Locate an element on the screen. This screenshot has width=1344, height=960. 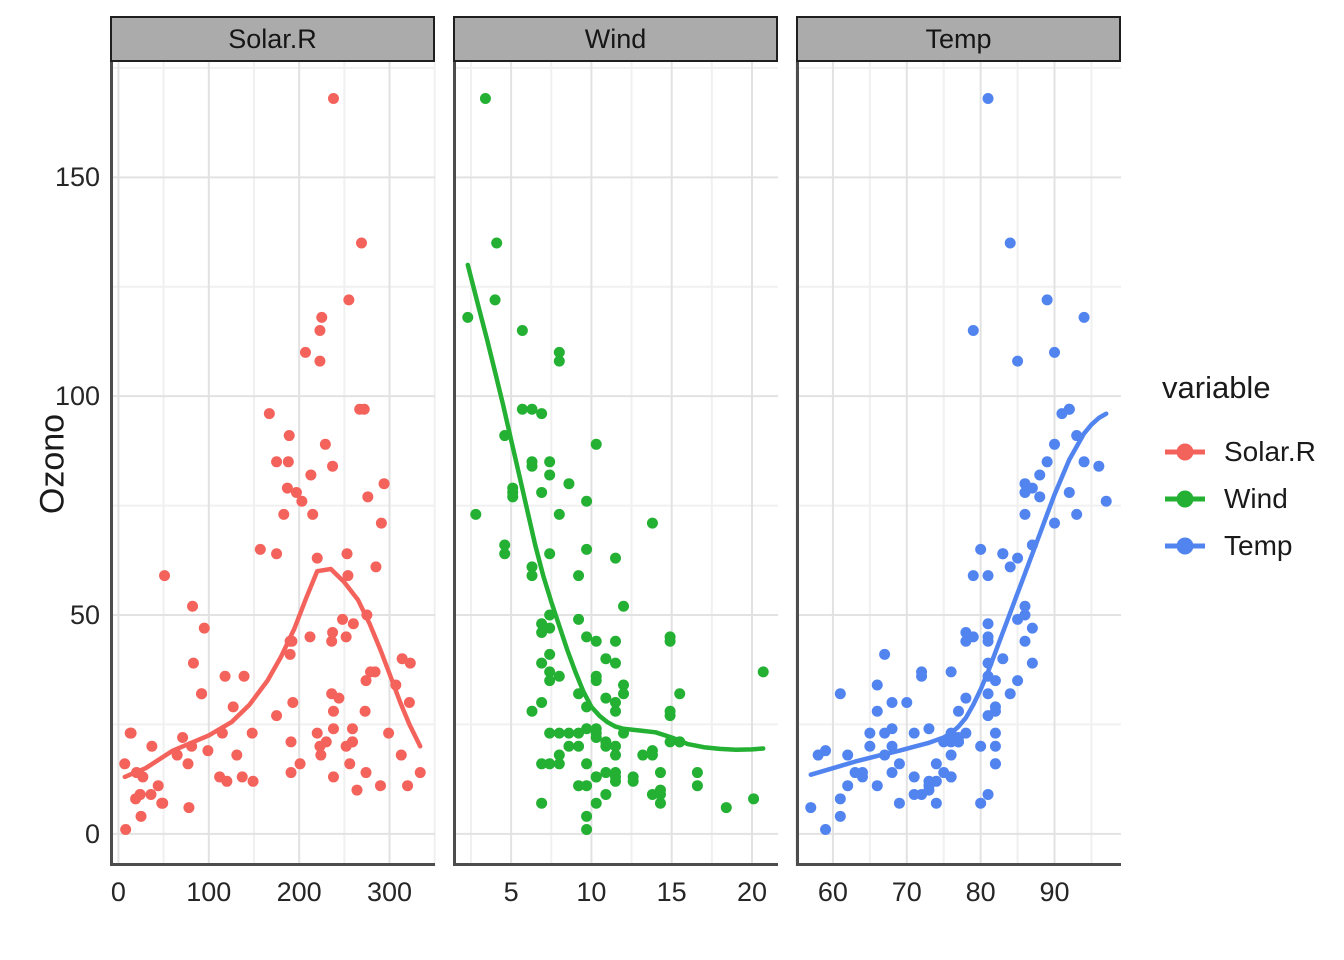
x-tick-label: 0 is located at coordinates (118, 892).